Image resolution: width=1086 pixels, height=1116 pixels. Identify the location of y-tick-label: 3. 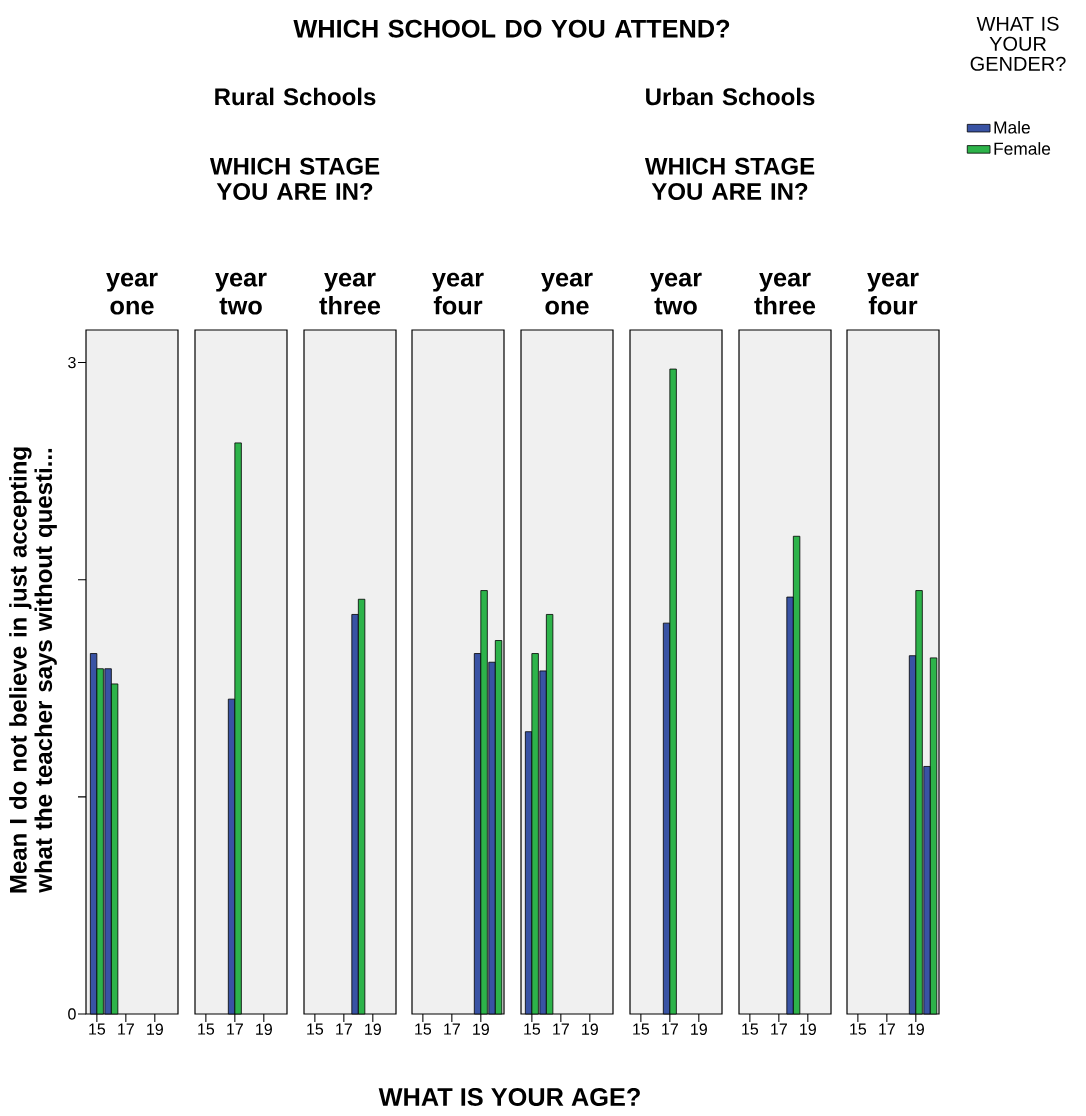
(72, 362).